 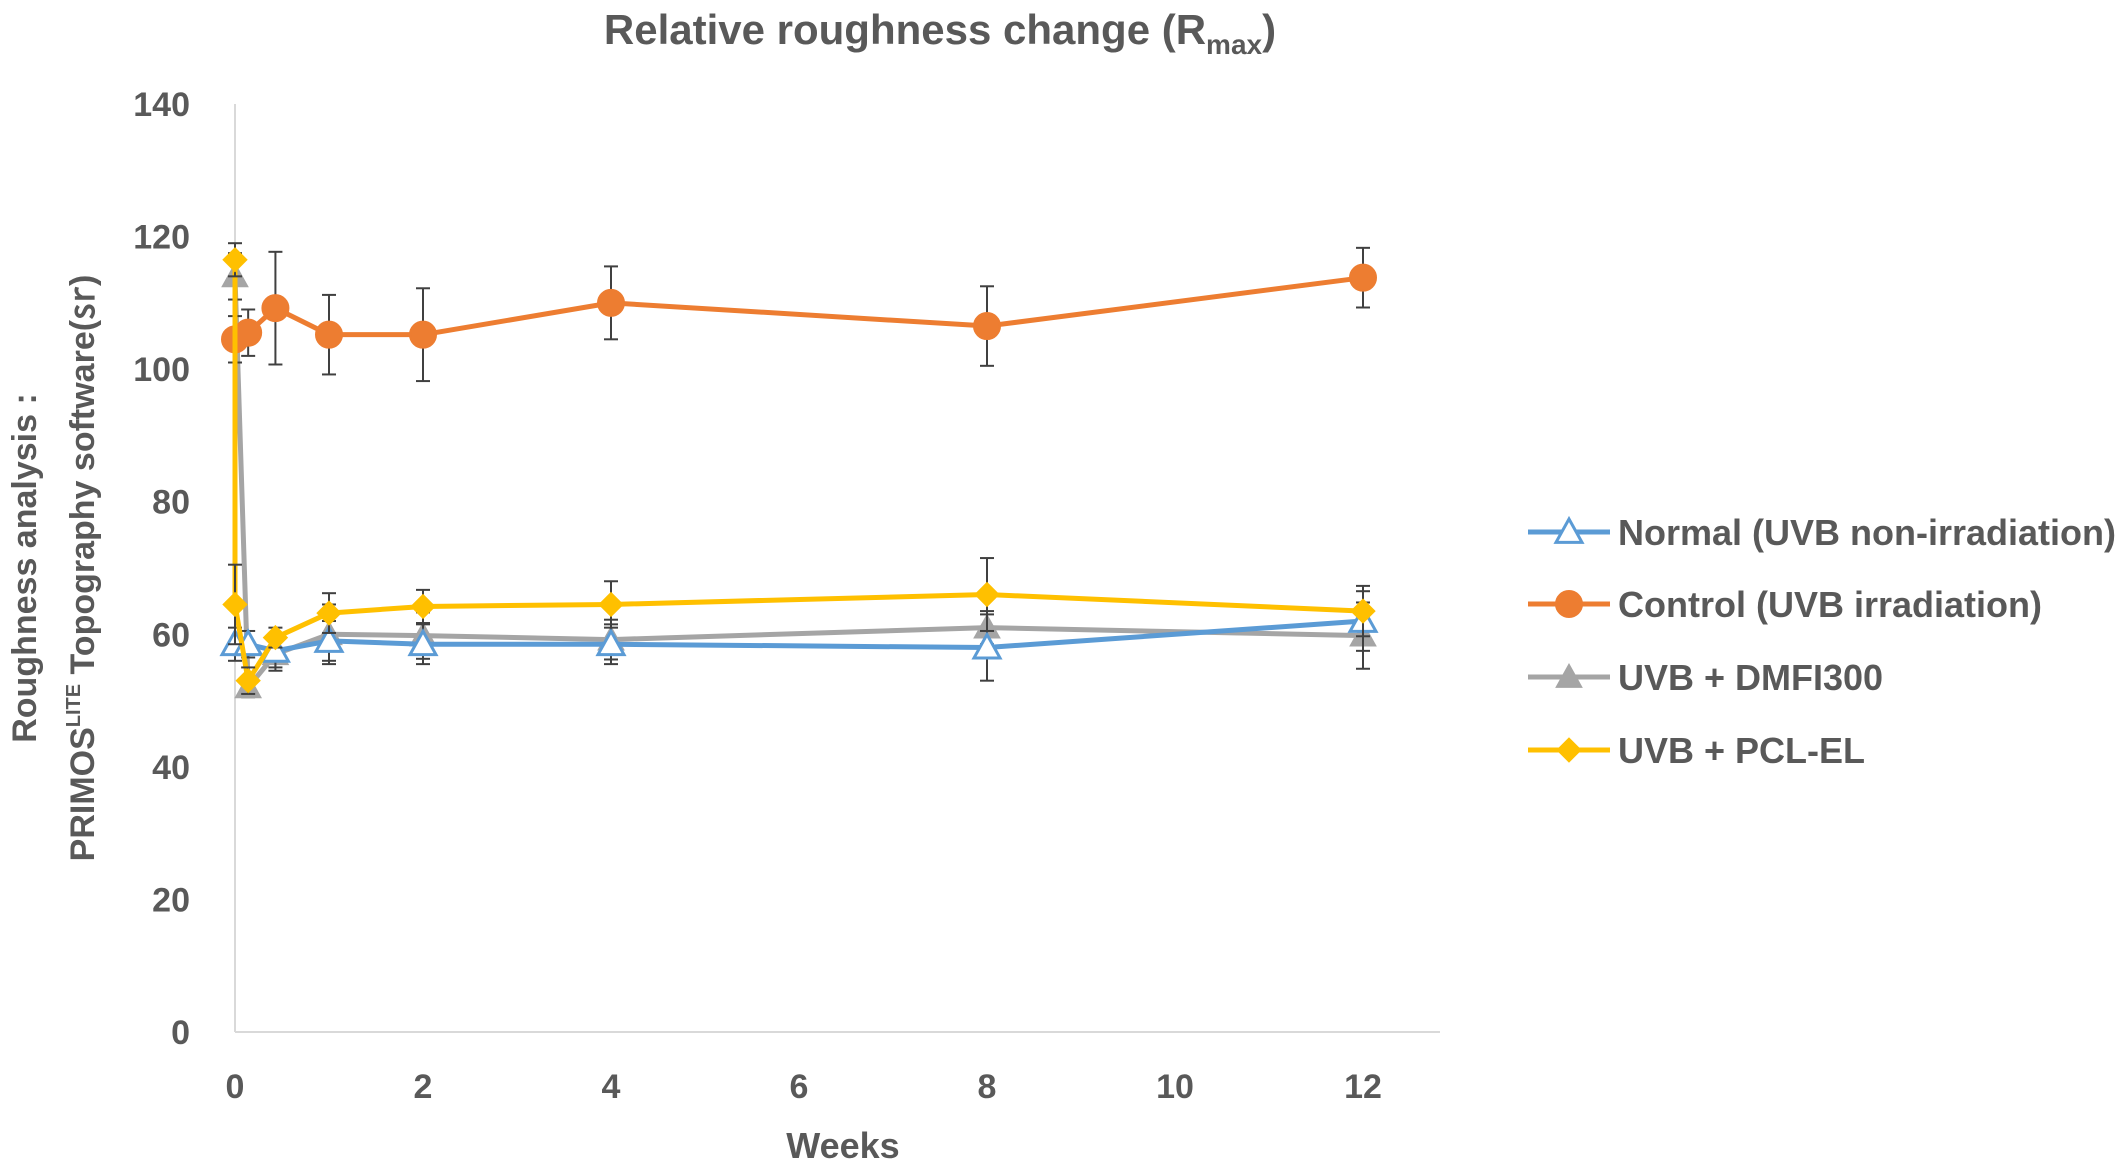 I want to click on chart-title-subscript: max, so click(x=1234, y=44).